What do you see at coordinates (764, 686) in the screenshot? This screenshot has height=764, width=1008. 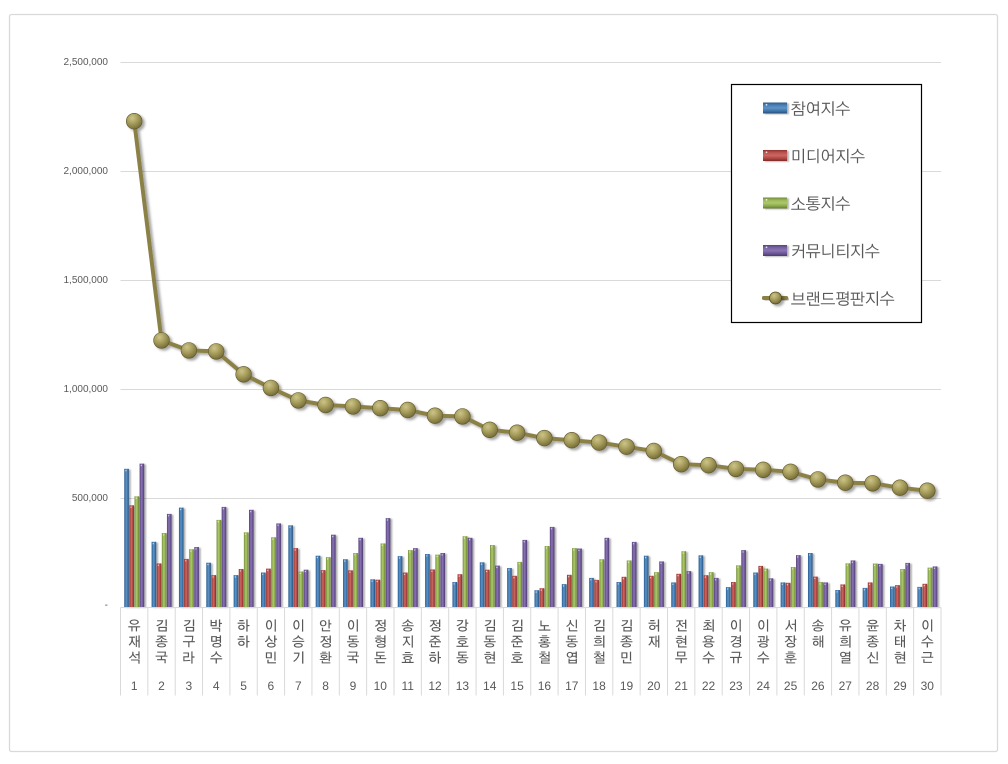 I see `svg-text: 24` at bounding box center [764, 686].